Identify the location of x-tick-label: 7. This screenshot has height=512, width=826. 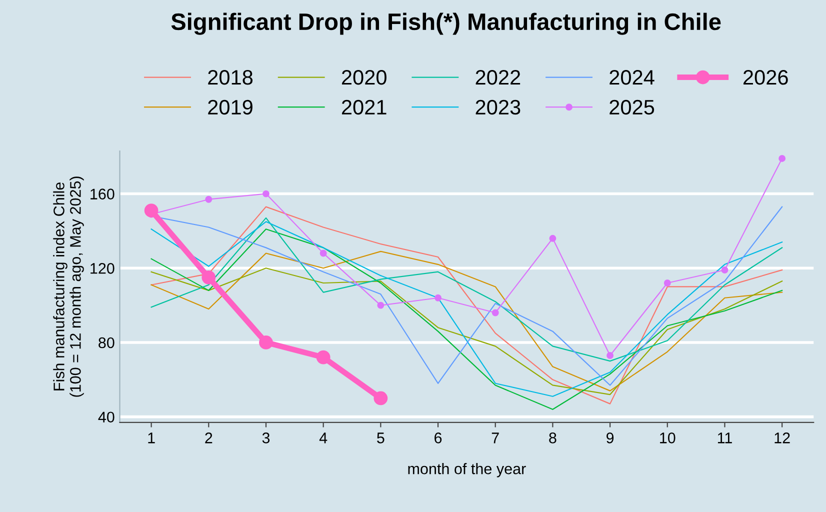
(495, 438).